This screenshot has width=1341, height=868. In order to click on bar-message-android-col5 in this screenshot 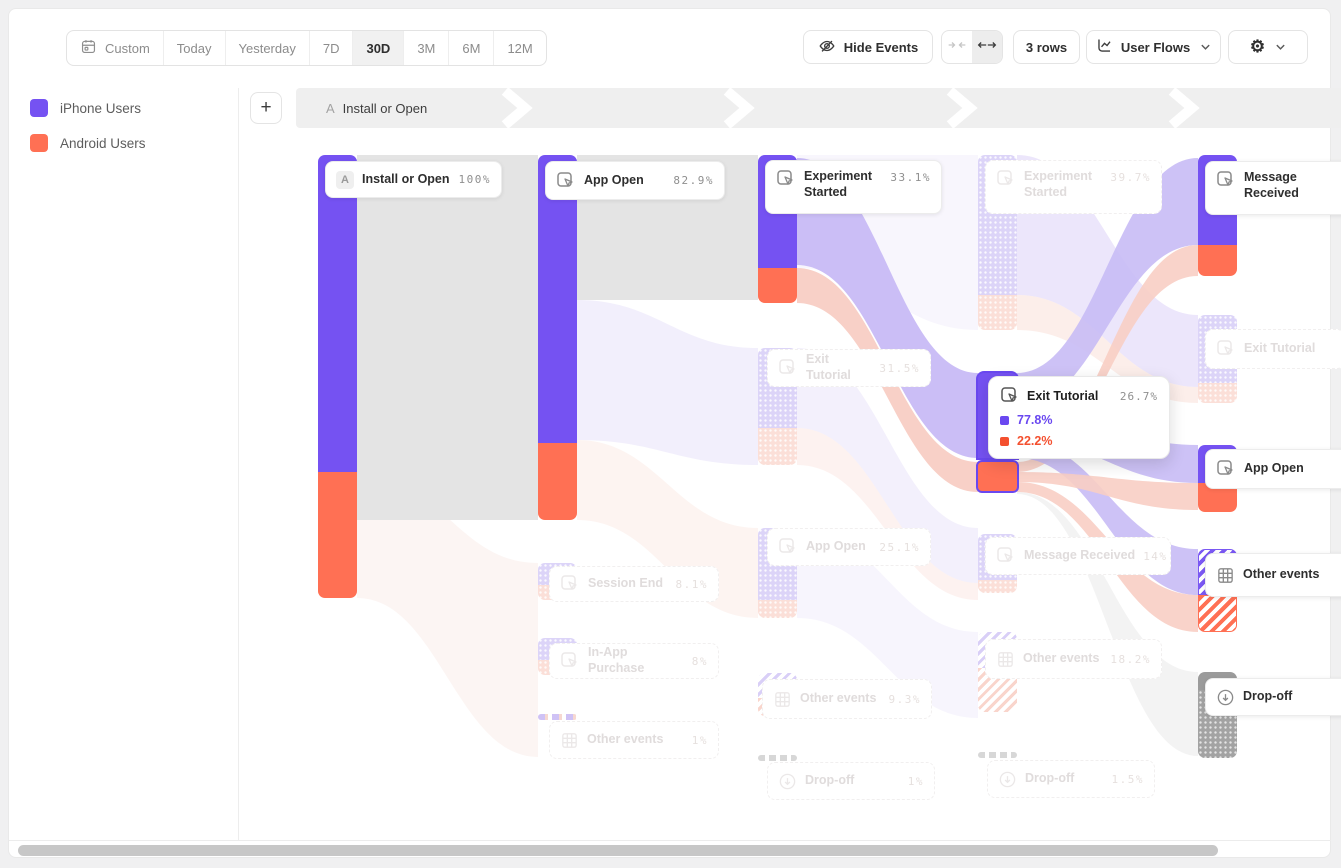, I will do `click(1217, 260)`.